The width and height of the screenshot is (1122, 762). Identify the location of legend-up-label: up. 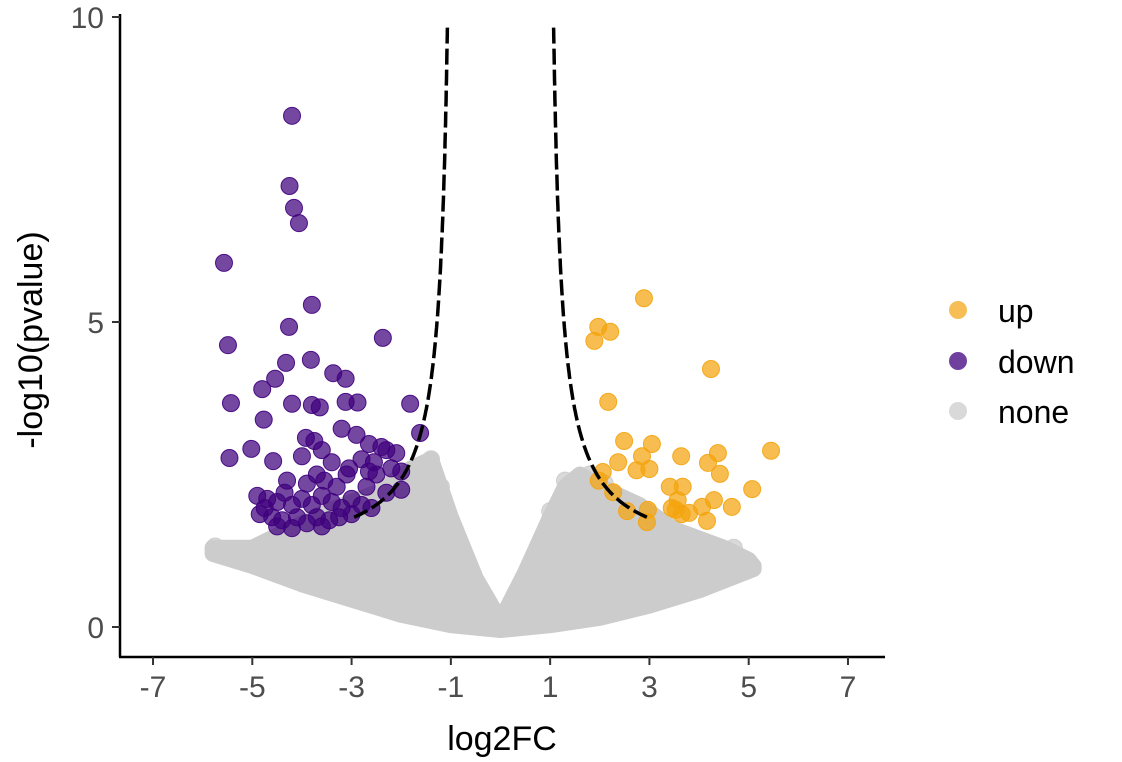
(1016, 311).